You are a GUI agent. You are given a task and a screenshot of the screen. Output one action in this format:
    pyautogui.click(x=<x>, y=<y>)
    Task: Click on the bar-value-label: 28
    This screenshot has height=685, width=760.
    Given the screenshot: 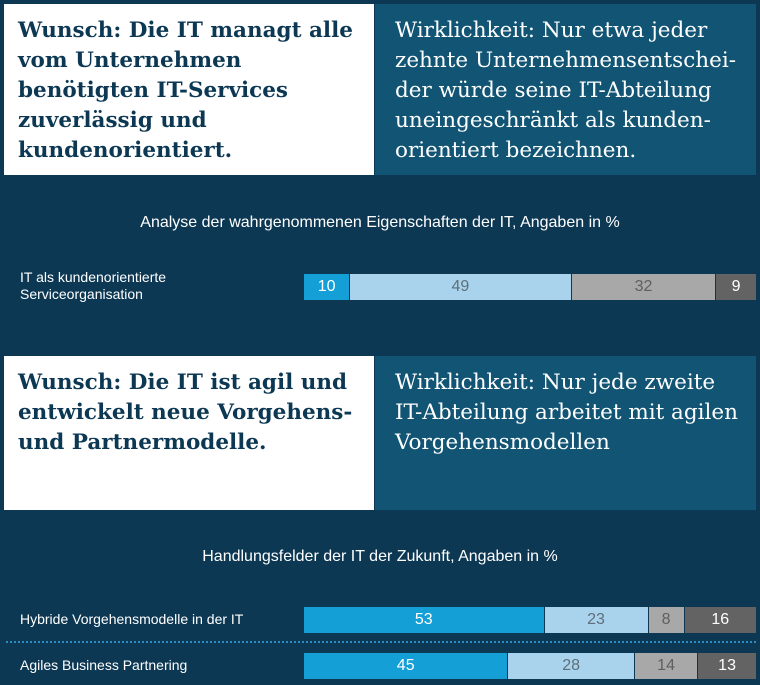 What is the action you would take?
    pyautogui.click(x=571, y=665)
    